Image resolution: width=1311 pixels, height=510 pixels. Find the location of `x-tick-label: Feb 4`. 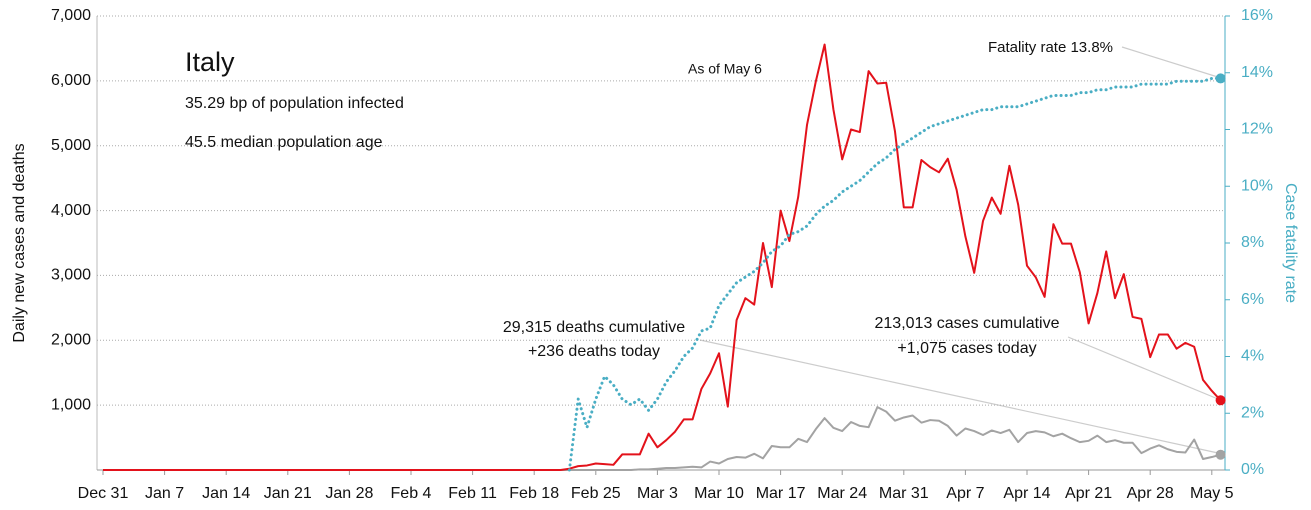

x-tick-label: Feb 4 is located at coordinates (411, 493).